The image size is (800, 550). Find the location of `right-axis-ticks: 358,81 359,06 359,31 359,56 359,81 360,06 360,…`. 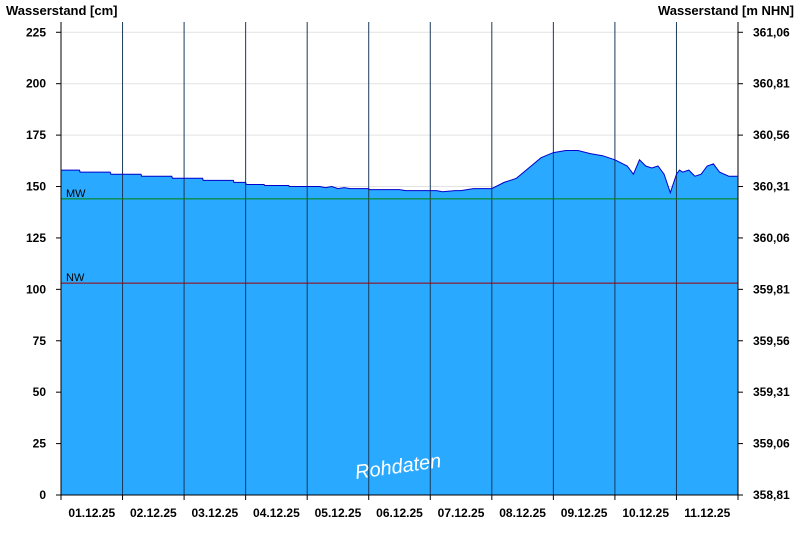

right-axis-ticks: 358,81 359,06 359,31 359,56 359,81 360,06 360,… is located at coordinates (764, 263).